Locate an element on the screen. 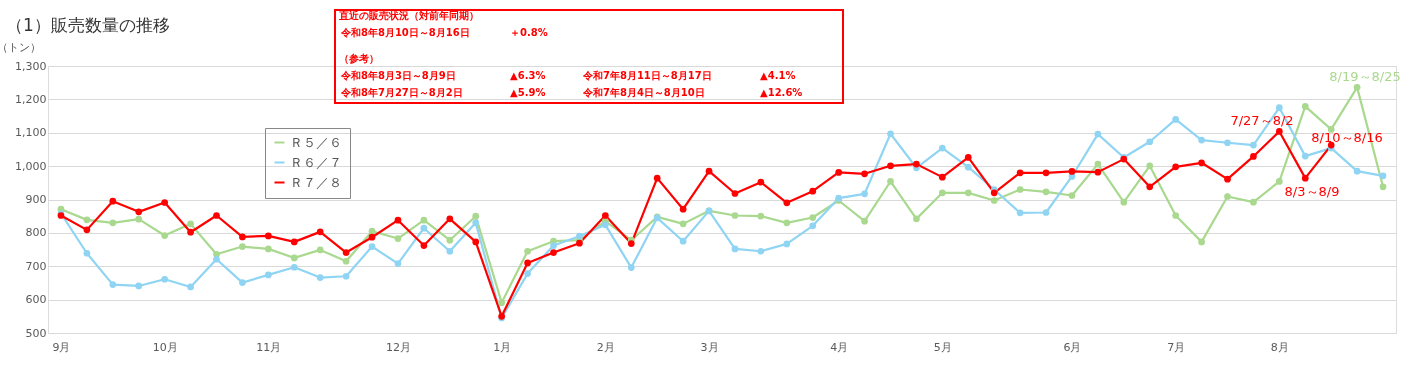 This screenshot has height=369, width=1408. annotation: 令和7年8月4日～8月10日 is located at coordinates (643, 92).